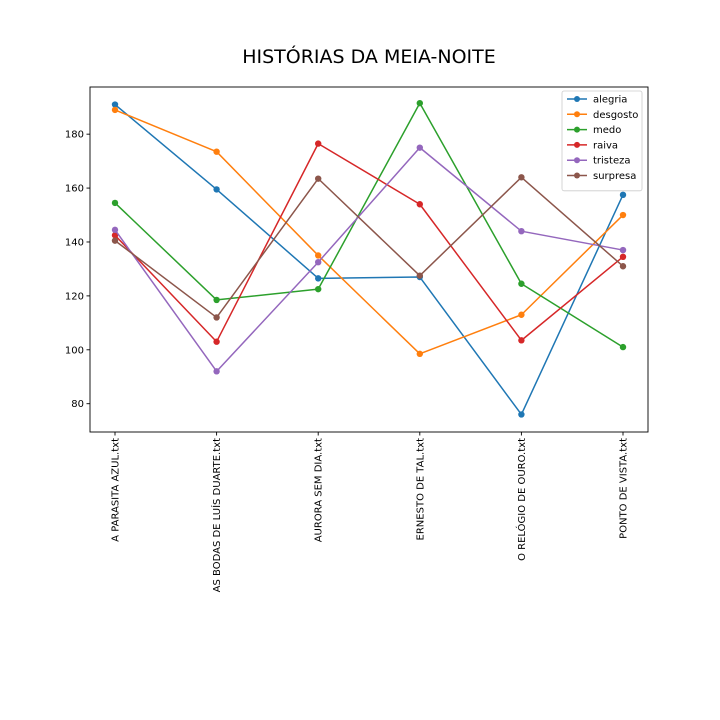 Image resolution: width=720 pixels, height=720 pixels. I want to click on series-line-surpresa, so click(369, 247).